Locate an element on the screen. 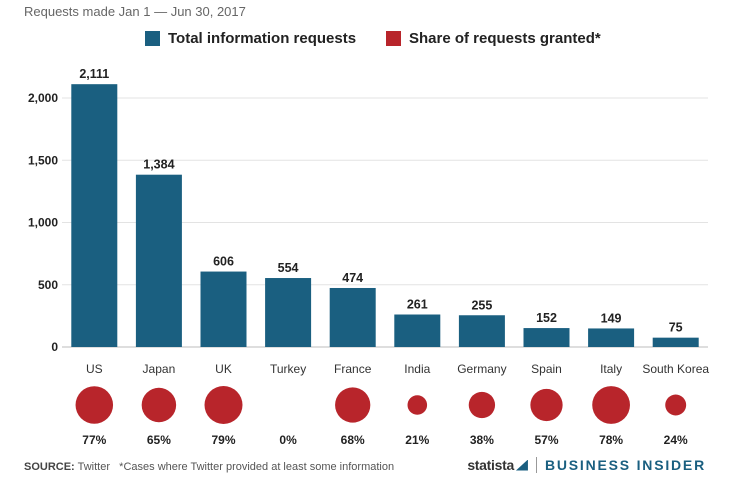 The image size is (730, 479). branding: statista BUSINESS INSIDER is located at coordinates (586, 465).